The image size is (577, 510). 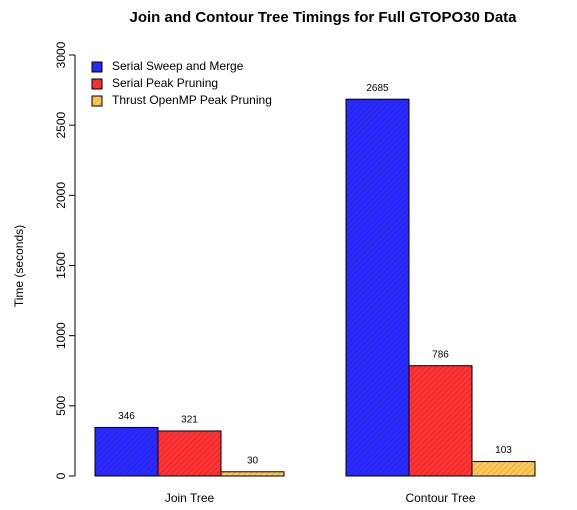 I want to click on y-tick-label: 2500, so click(x=61, y=124).